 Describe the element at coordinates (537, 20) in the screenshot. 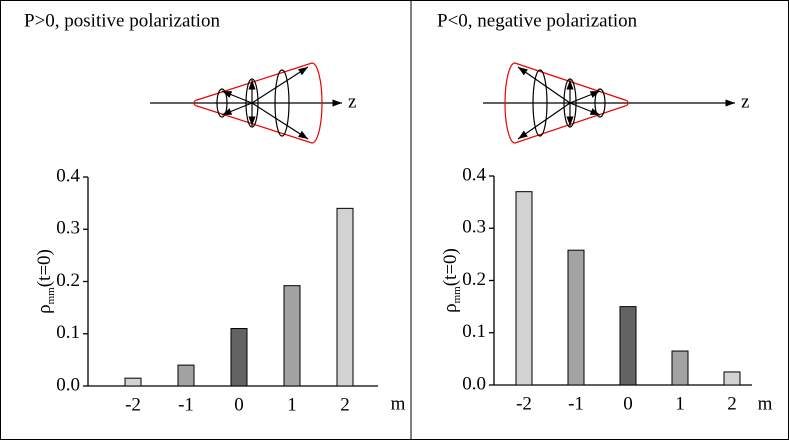

I see `panel-title: P<0, negative polarization` at that location.